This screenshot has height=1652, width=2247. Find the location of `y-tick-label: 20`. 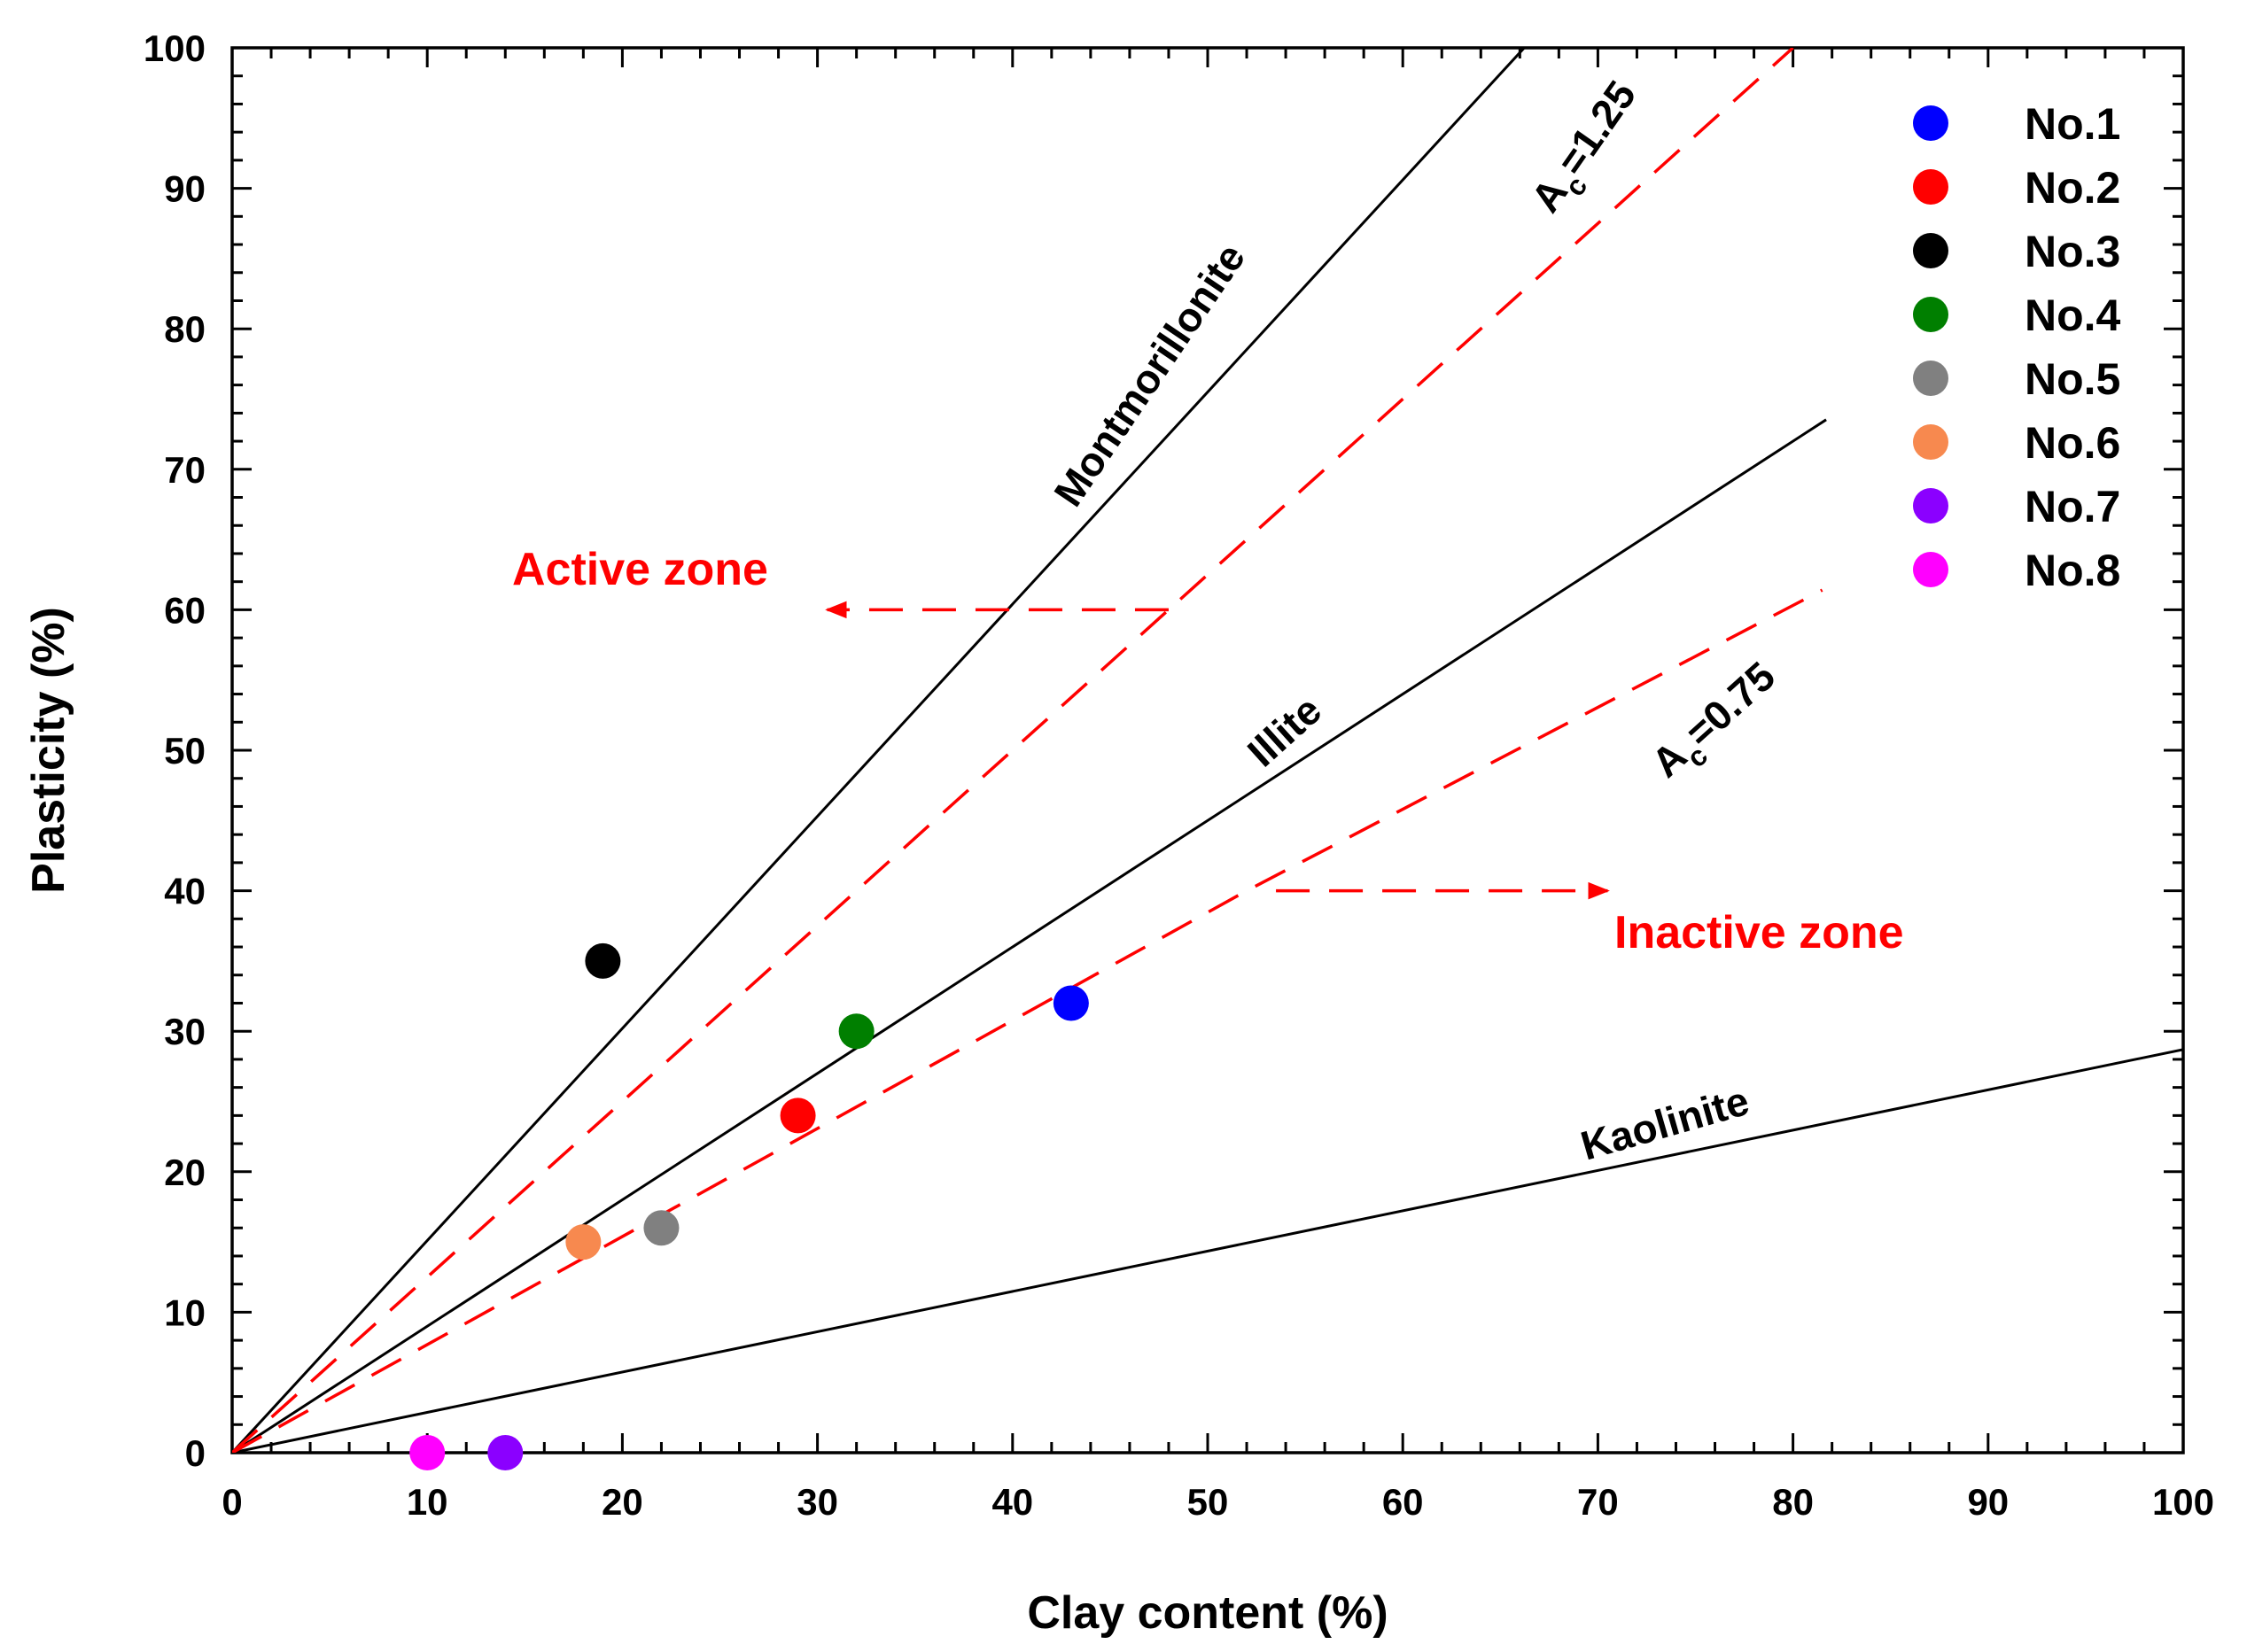

y-tick-label: 20 is located at coordinates (185, 1172).